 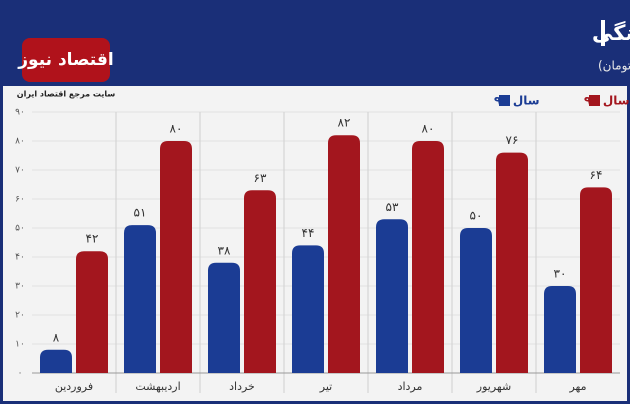 I want to click on x-tick-label: شهریور, so click(x=493, y=386).